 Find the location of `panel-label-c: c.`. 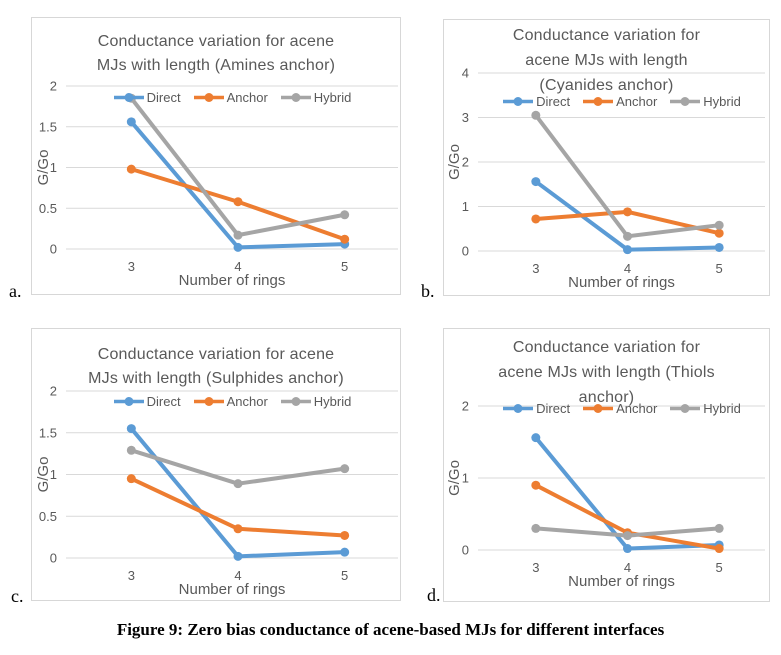

panel-label-c: c. is located at coordinates (17, 596).